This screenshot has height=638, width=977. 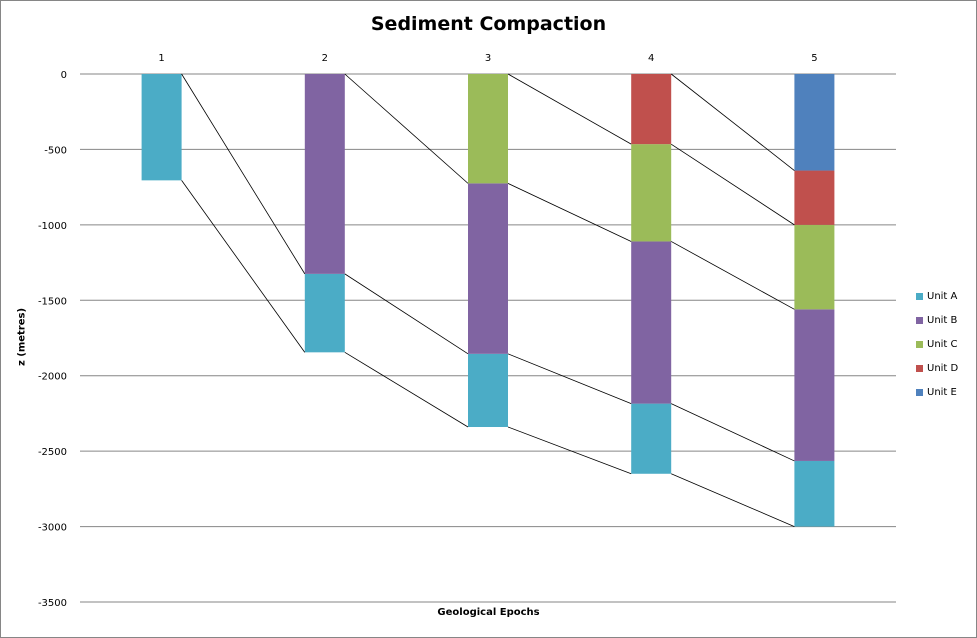 I want to click on y-tick-label: -2500, so click(x=52, y=452).